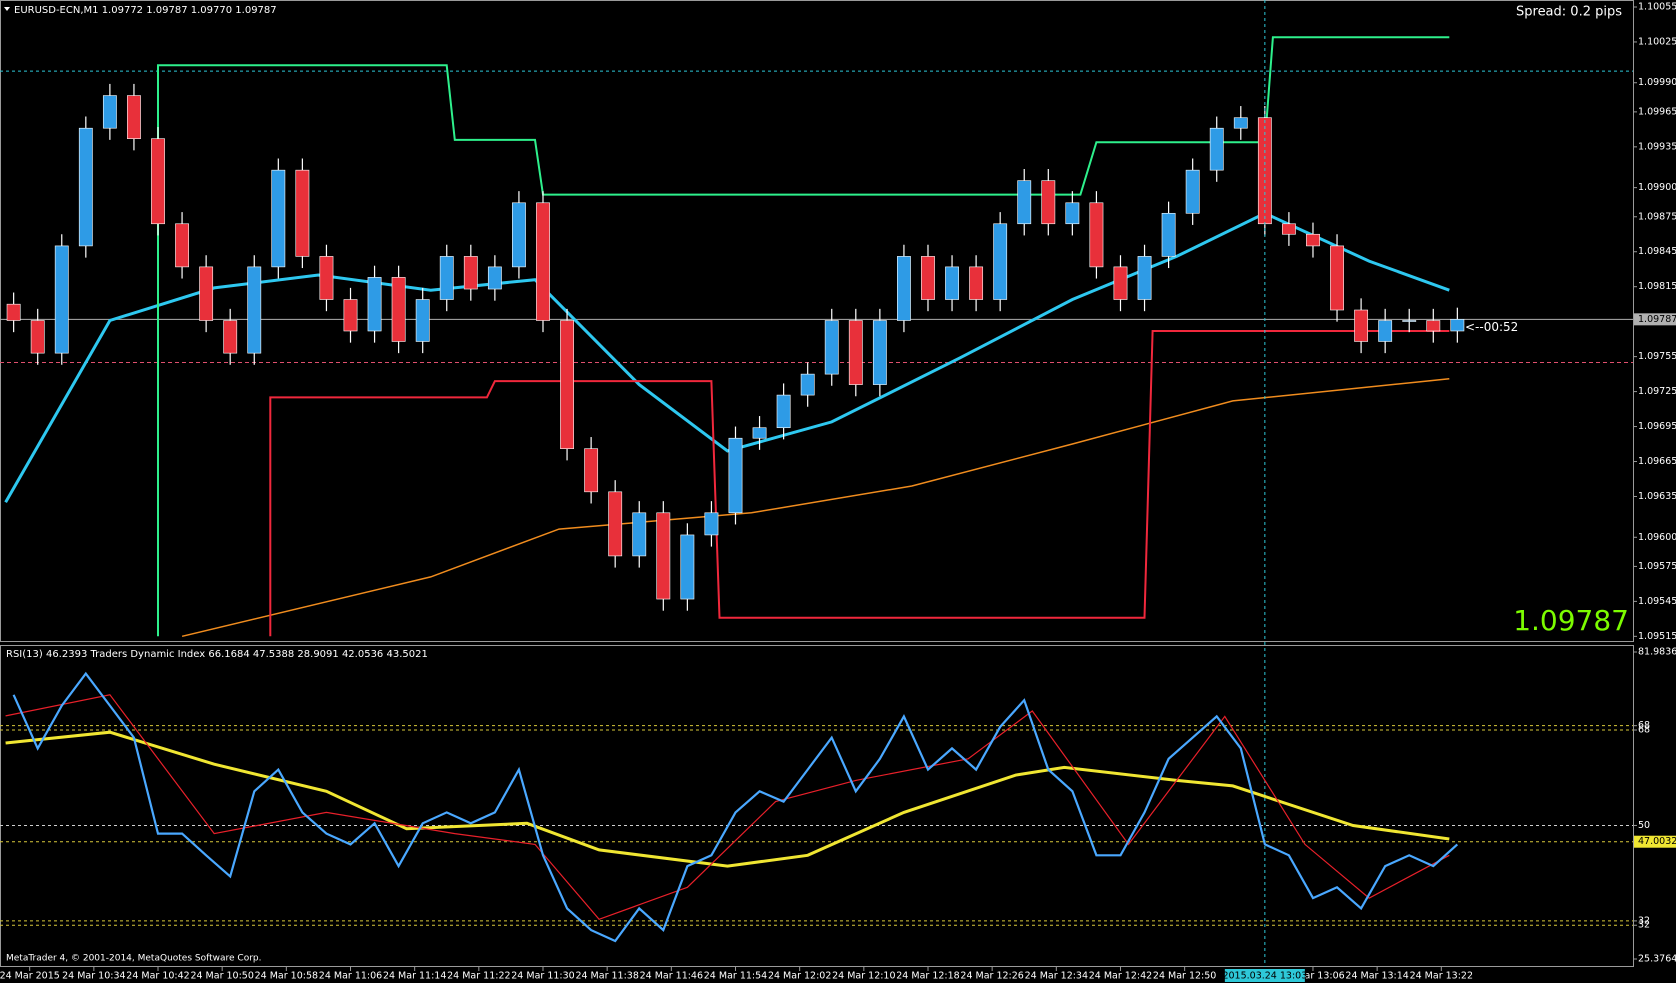 The width and height of the screenshot is (1676, 983). I want to click on marker-tag, so click(1655, 841).